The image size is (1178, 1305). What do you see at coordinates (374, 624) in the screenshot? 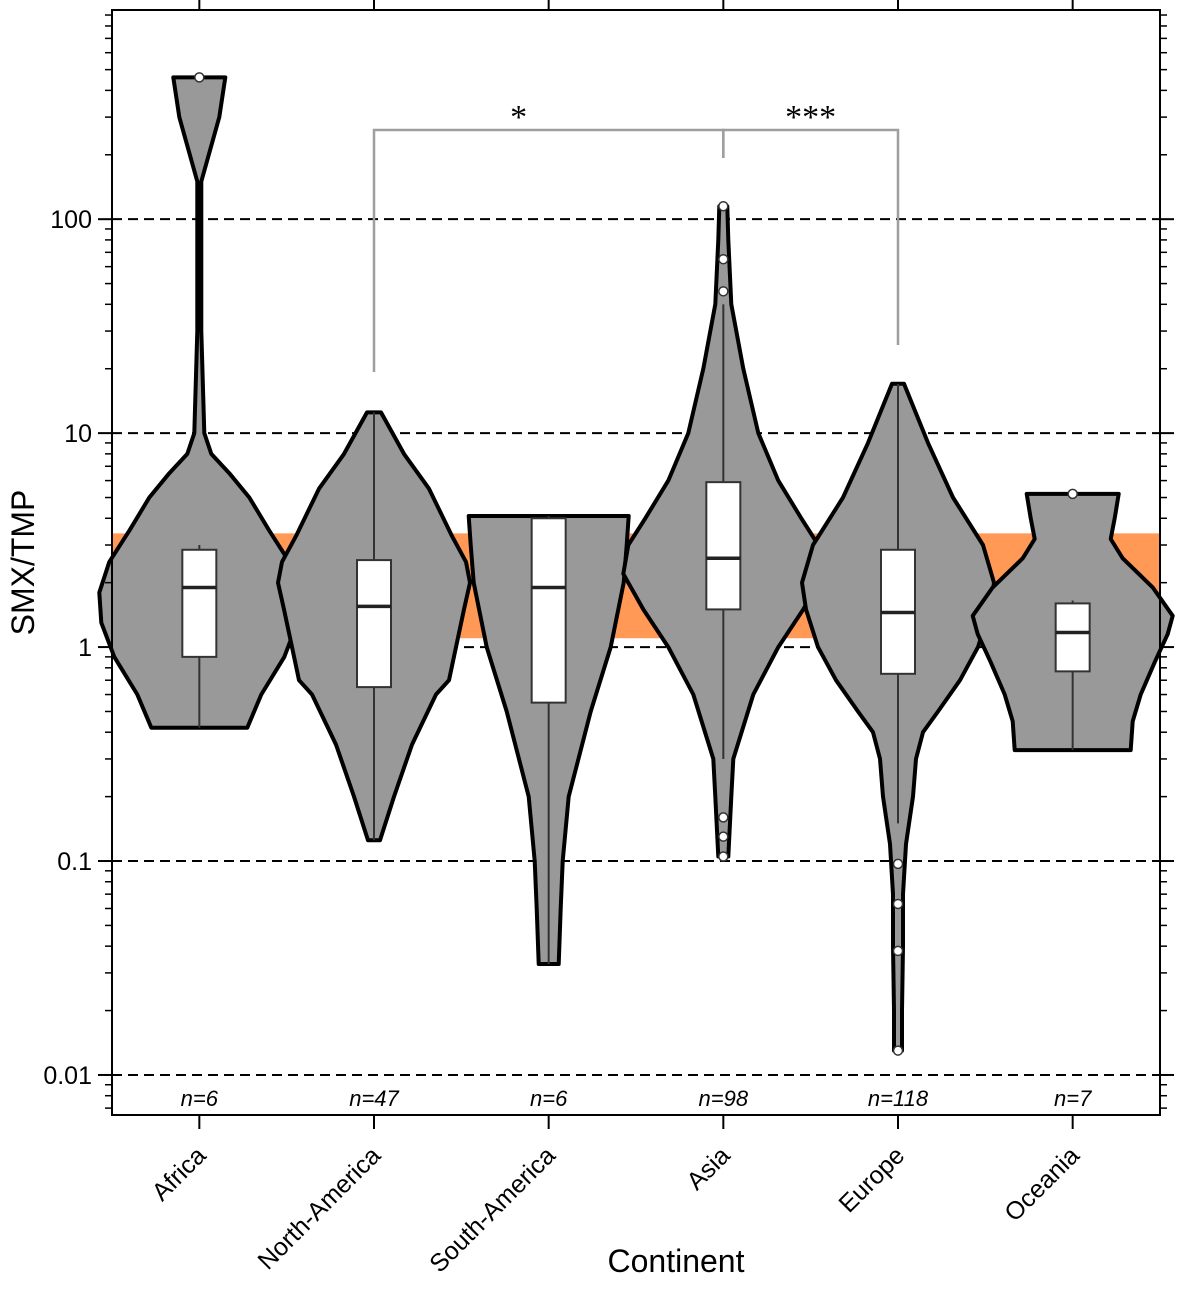
I see `box-north-america` at bounding box center [374, 624].